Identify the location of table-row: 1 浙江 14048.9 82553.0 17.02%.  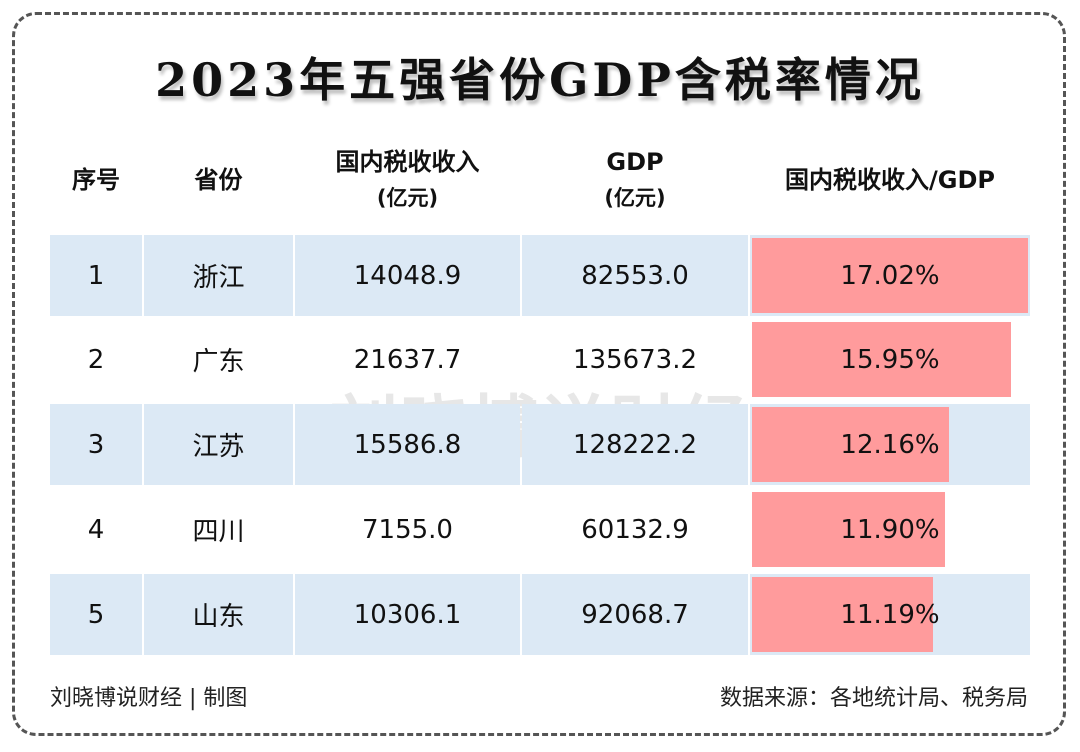
(540, 275).